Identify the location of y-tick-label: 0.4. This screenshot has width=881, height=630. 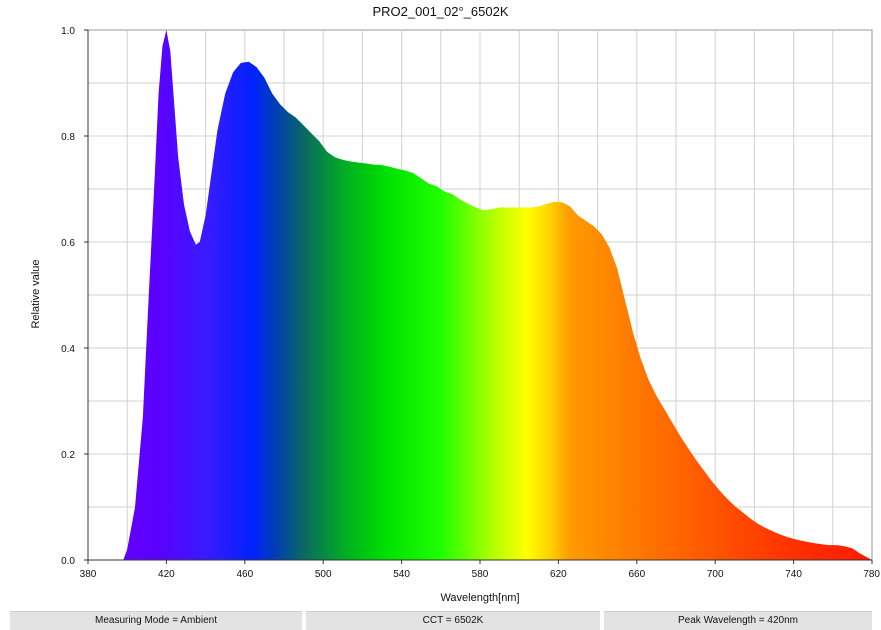
(68, 349).